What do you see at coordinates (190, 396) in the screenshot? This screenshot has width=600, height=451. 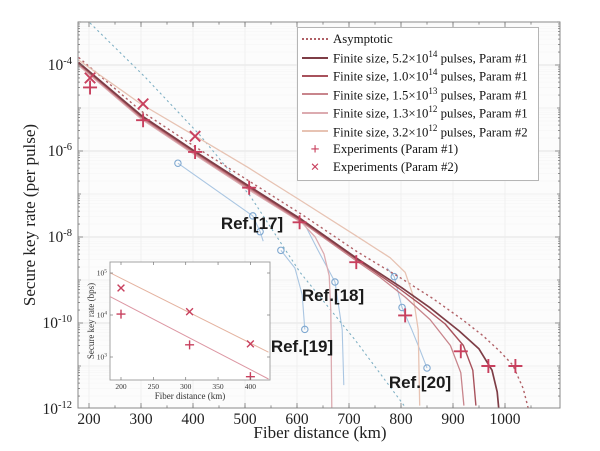 I see `inset-x-axis-label: Fiber distance (km)` at bounding box center [190, 396].